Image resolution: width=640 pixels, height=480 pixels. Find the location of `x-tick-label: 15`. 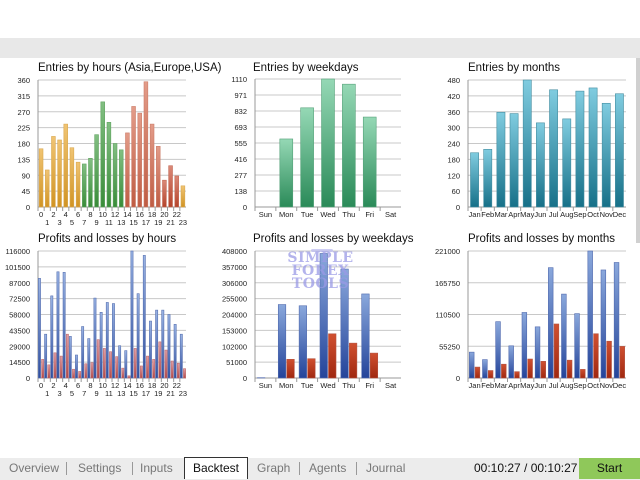

x-tick-label: 15 is located at coordinates (133, 222).